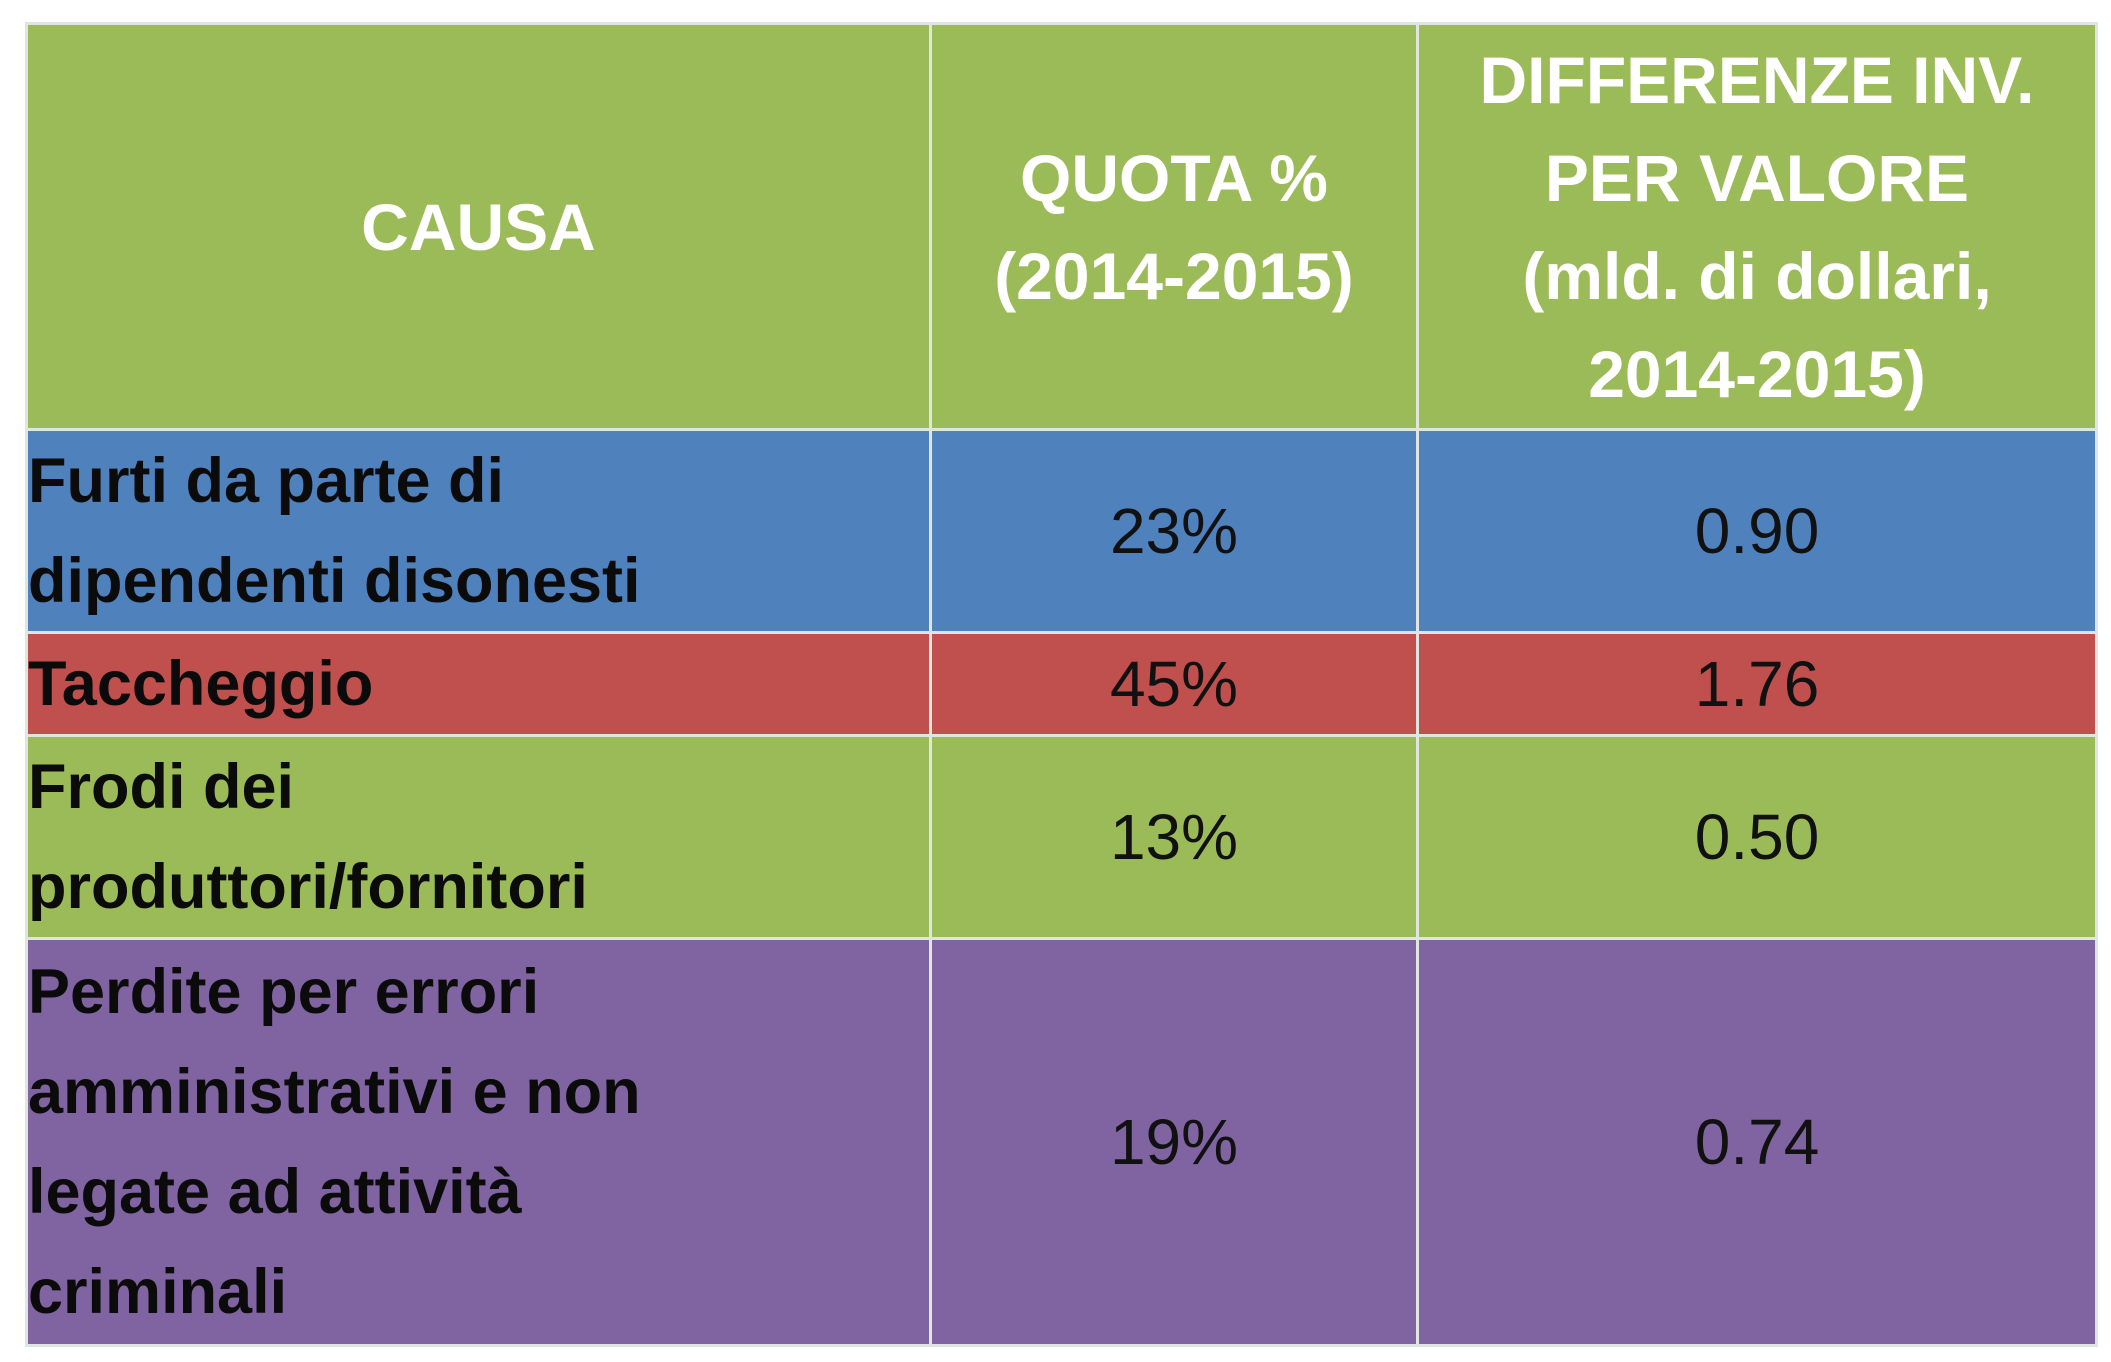  What do you see at coordinates (266, 481) in the screenshot?
I see `cause-line: Furti da parte di` at bounding box center [266, 481].